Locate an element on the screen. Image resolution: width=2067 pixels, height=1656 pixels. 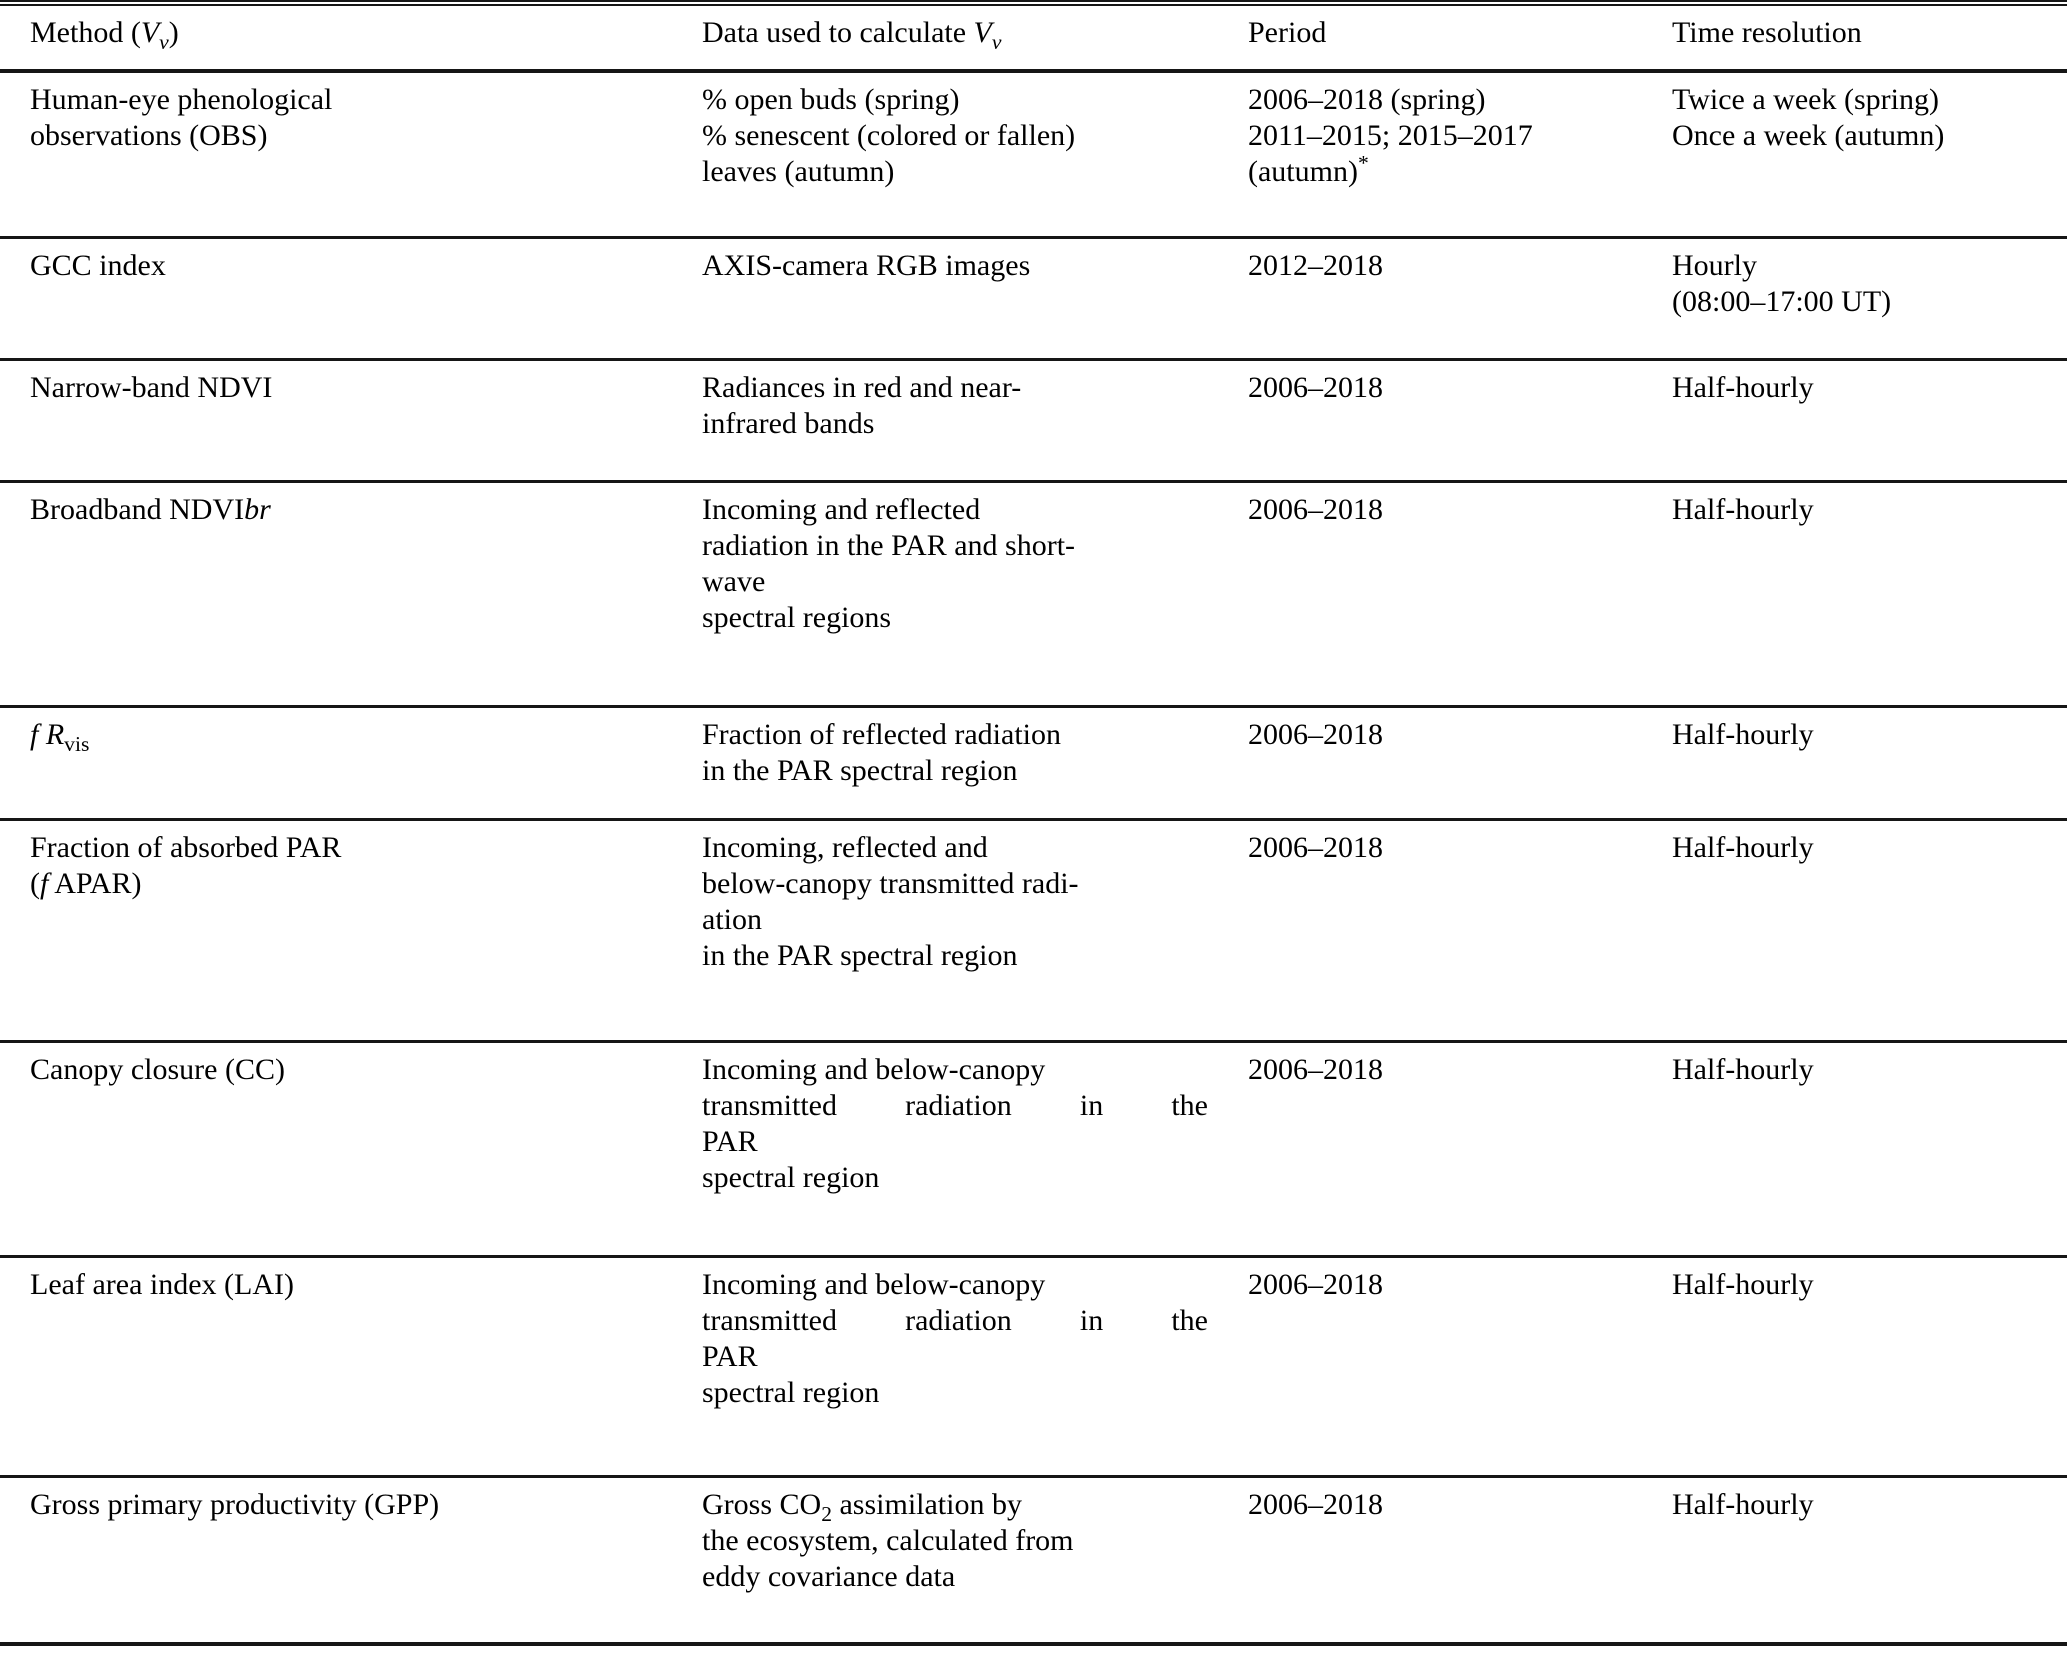
cell-line: (autumn)* is located at coordinates (1308, 169).